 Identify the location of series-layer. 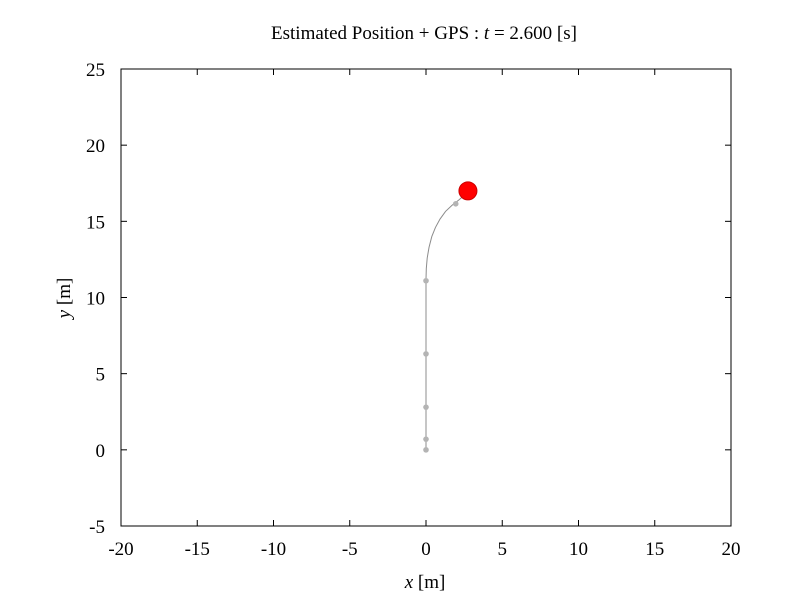
(450, 317).